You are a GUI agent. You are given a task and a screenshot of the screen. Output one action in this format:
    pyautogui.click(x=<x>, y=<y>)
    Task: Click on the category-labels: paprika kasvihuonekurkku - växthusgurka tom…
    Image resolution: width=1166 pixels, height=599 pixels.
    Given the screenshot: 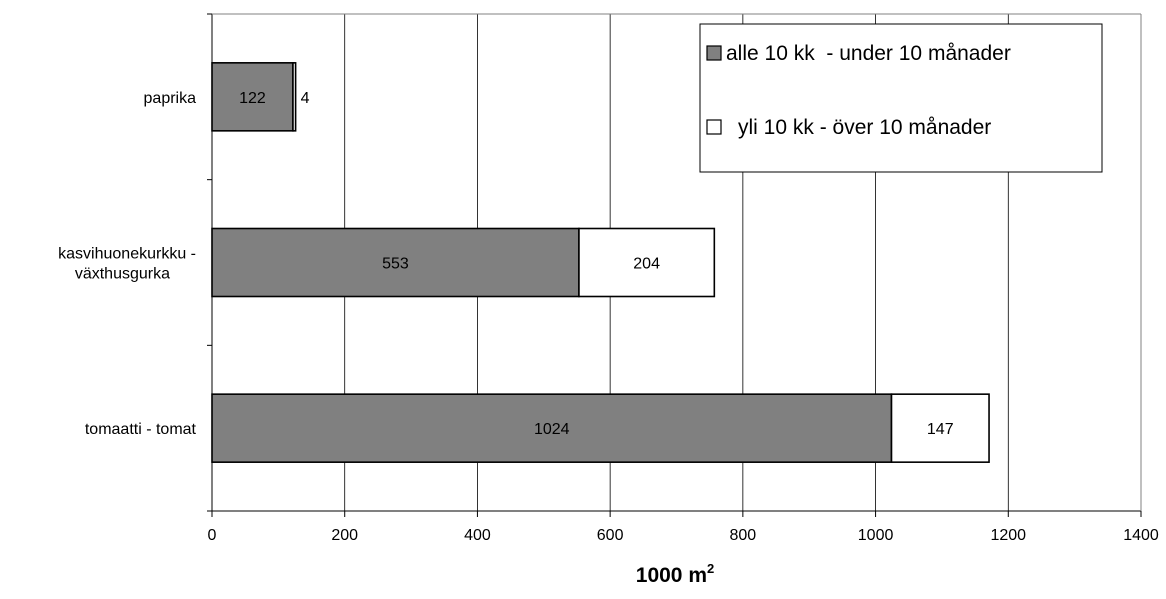 What is the action you would take?
    pyautogui.click(x=127, y=264)
    